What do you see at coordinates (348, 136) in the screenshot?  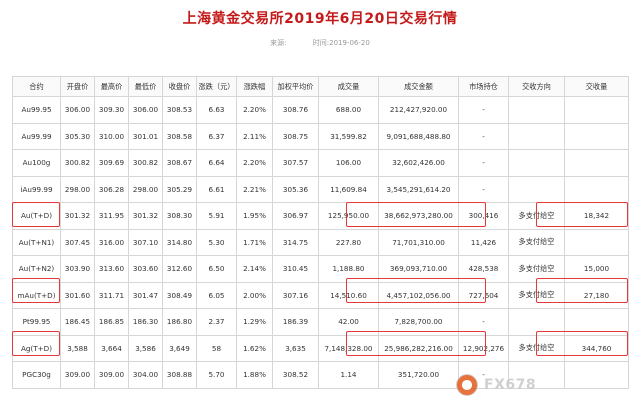 I see `table-cell: 31,599.82` at bounding box center [348, 136].